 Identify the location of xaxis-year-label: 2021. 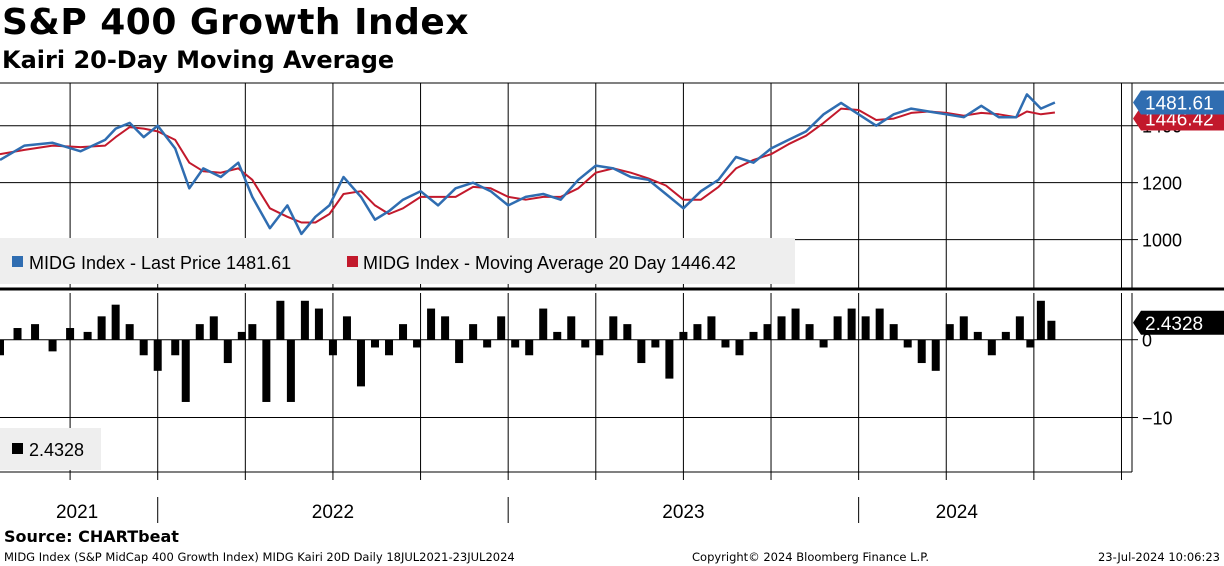
(77, 512).